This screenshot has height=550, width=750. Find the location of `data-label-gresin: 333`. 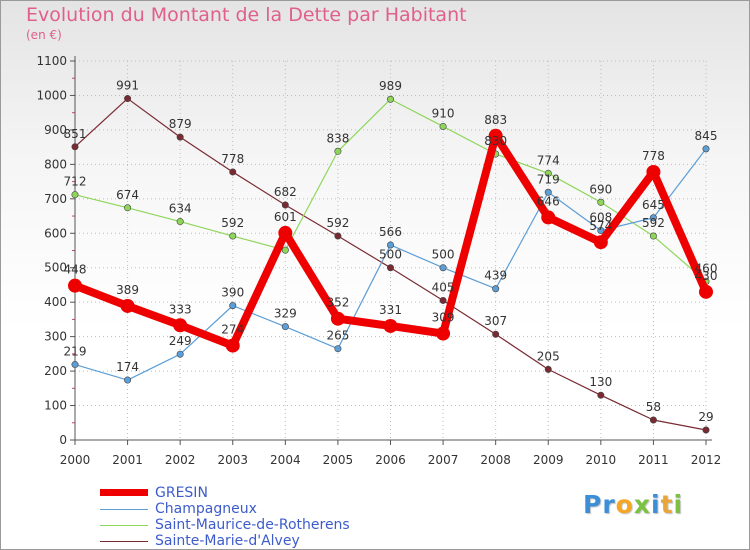

data-label-gresin: 333 is located at coordinates (180, 309).